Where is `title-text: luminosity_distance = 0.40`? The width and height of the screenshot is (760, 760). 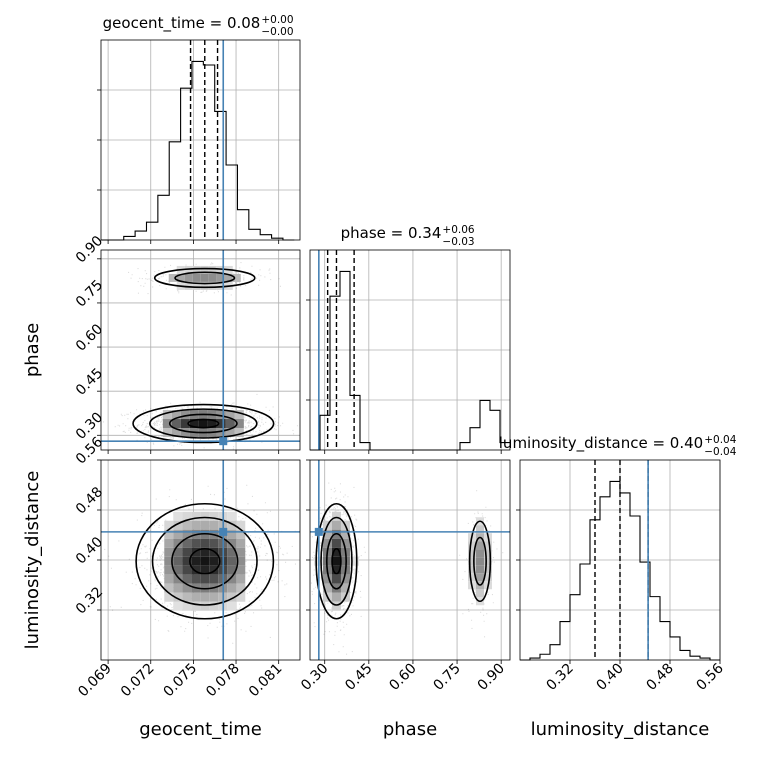 title-text: luminosity_distance = 0.40 is located at coordinates (601, 443).